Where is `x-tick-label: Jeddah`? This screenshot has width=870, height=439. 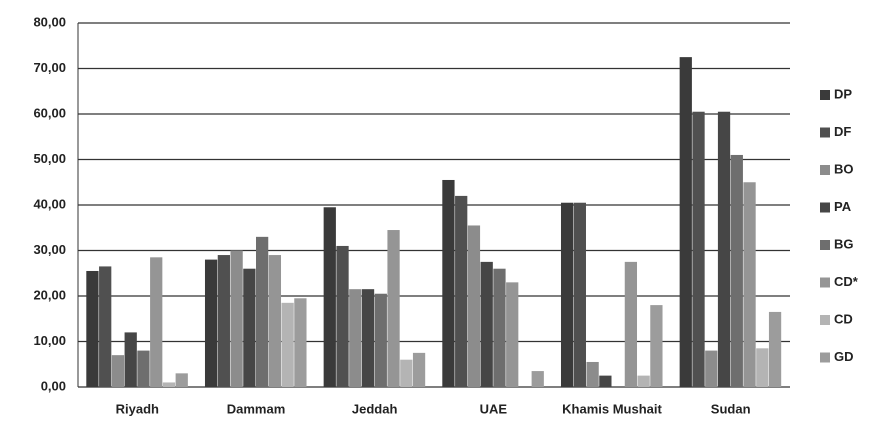
x-tick-label: Jeddah is located at coordinates (375, 408).